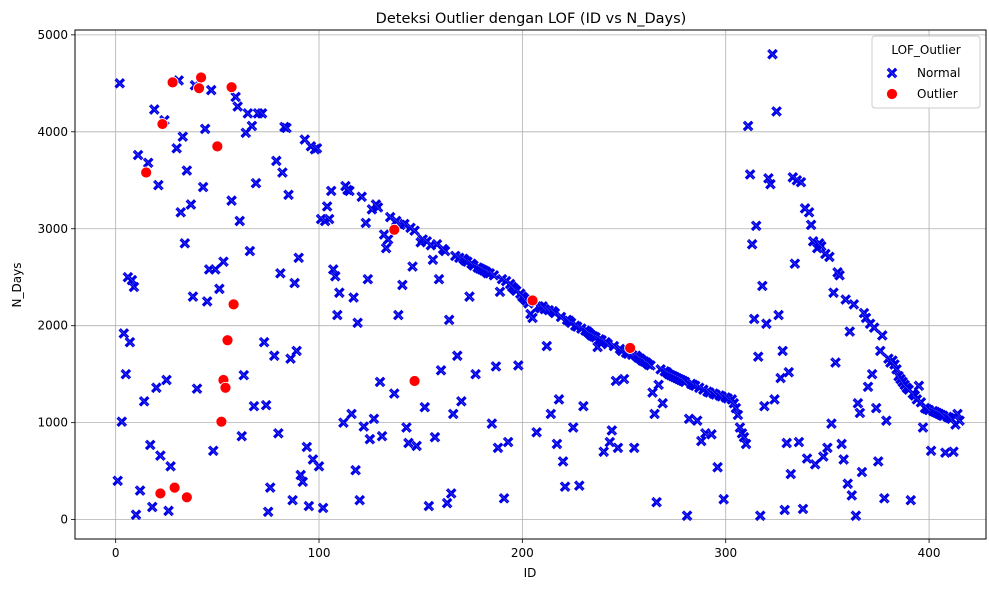 The image size is (989, 590). Describe the element at coordinates (892, 73) in the screenshot. I see `legend-x-icon` at that location.